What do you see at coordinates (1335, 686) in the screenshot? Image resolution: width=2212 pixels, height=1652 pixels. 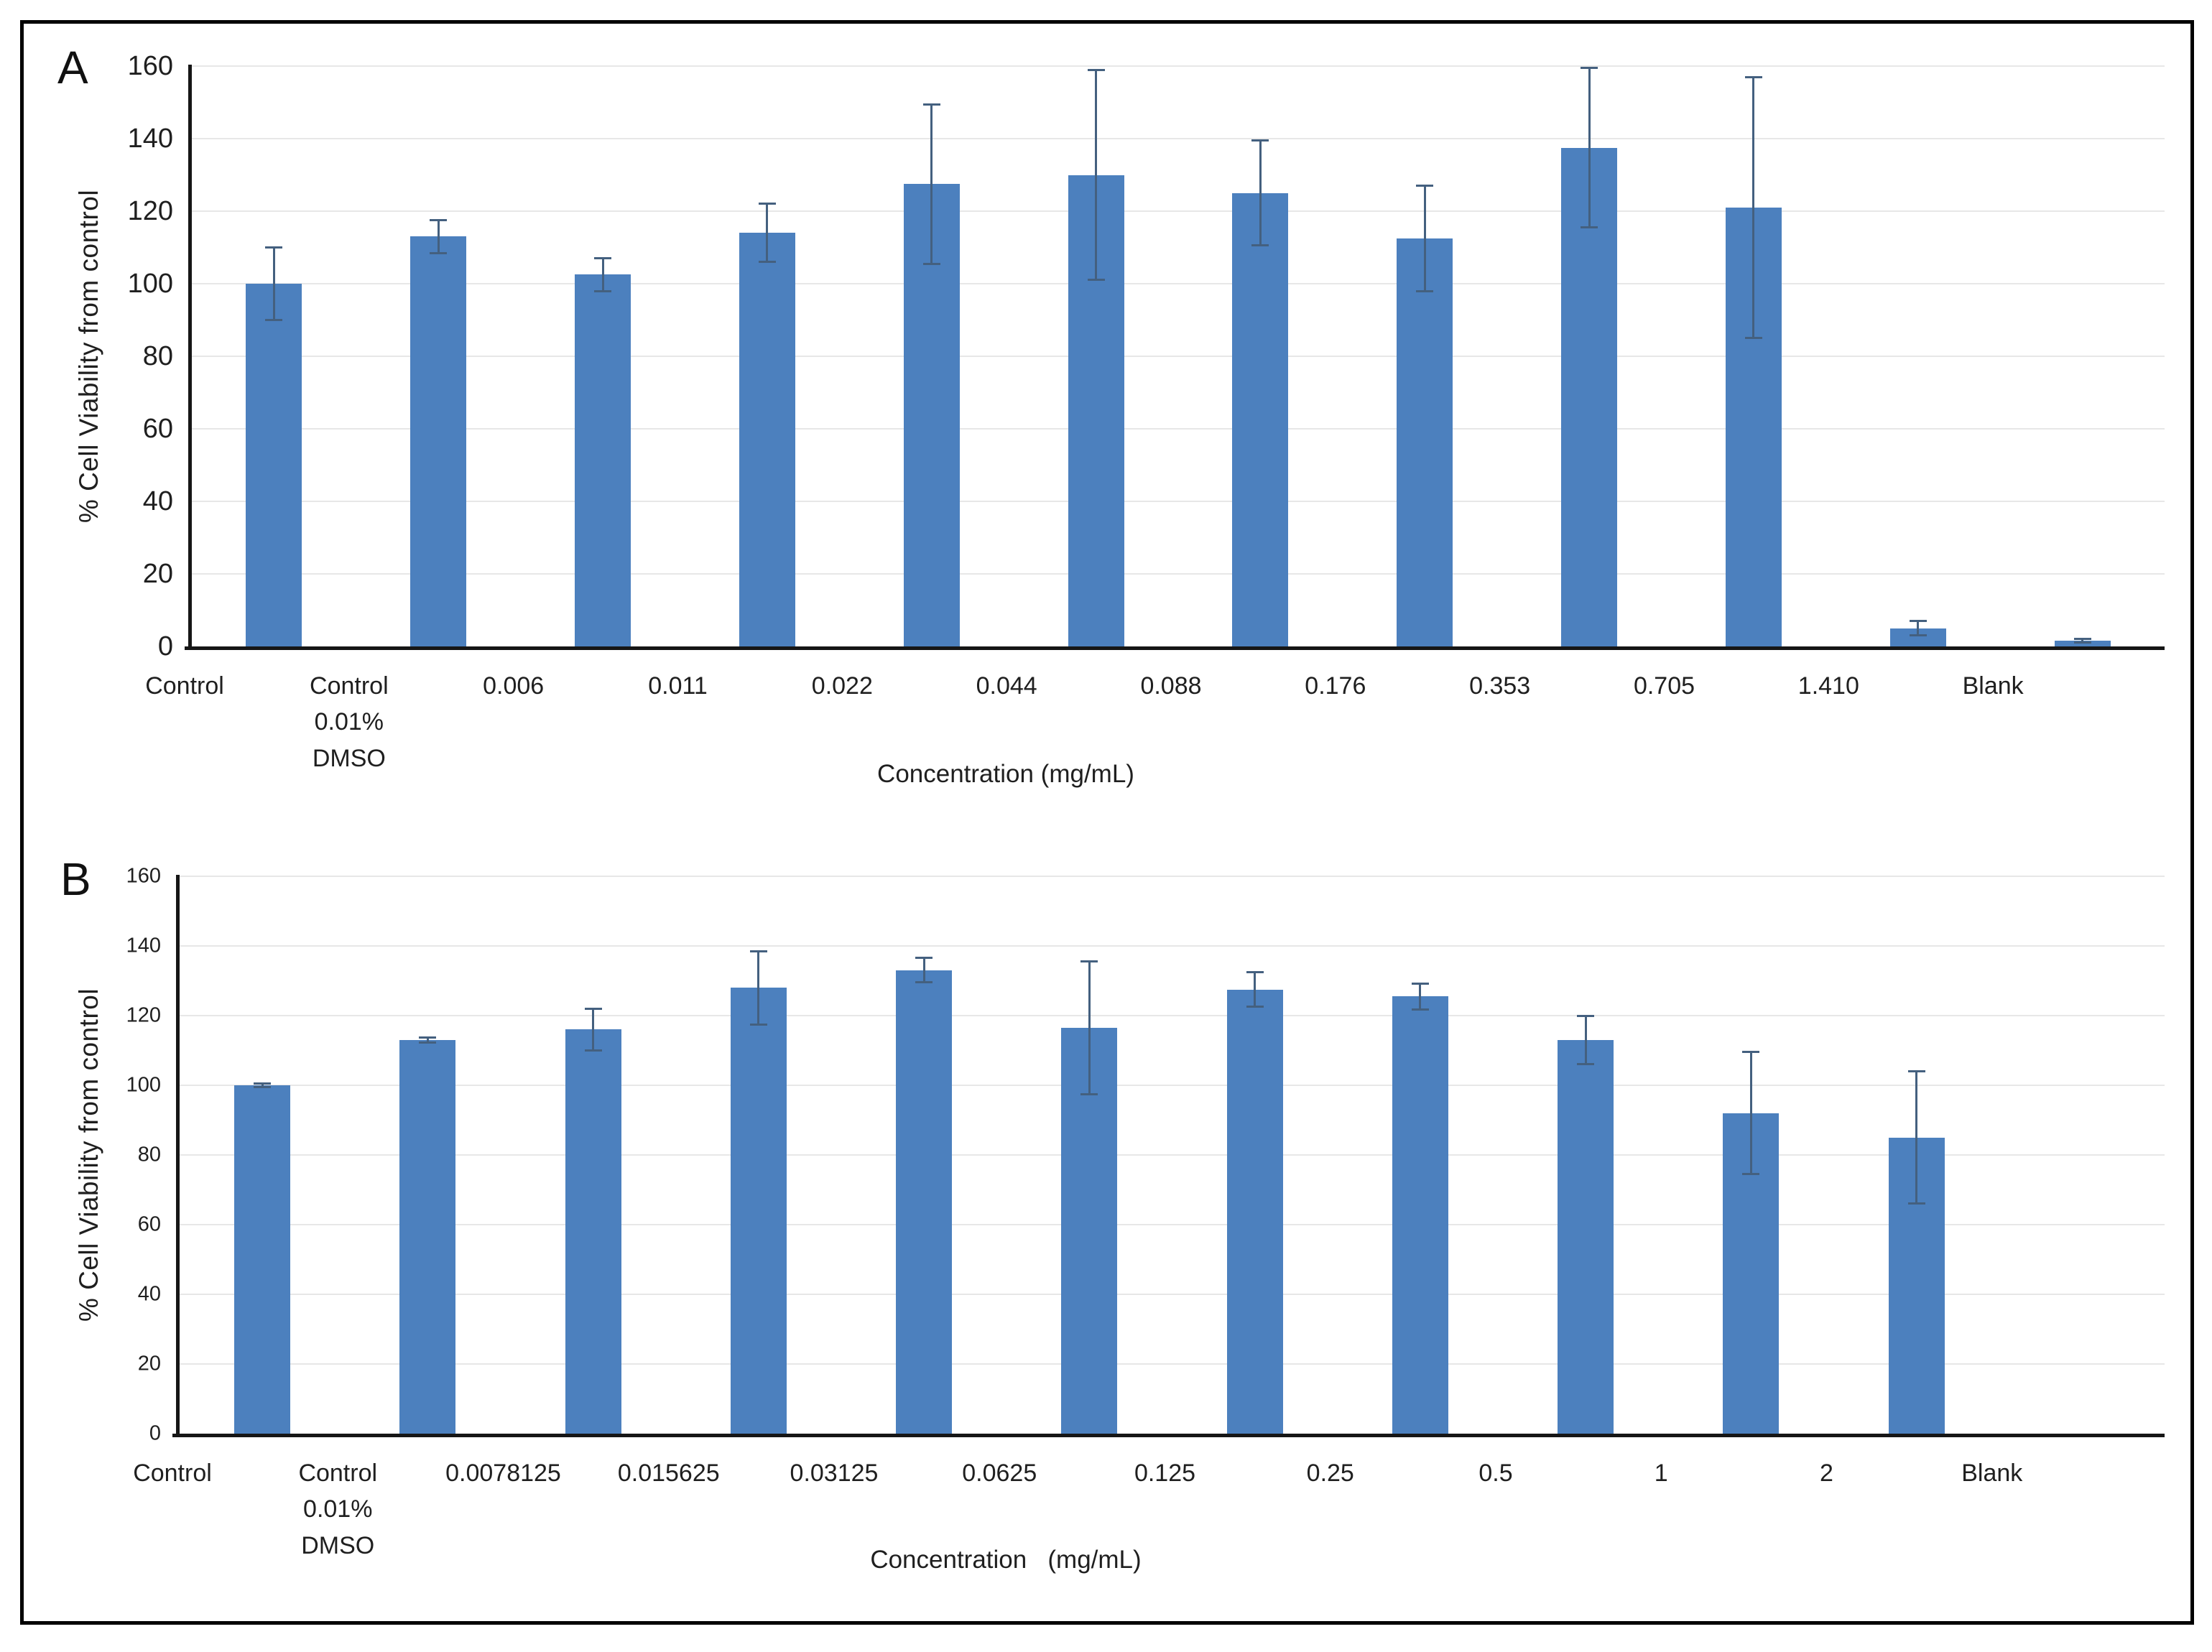 I see `x-tick-label: 0.176` at bounding box center [1335, 686].